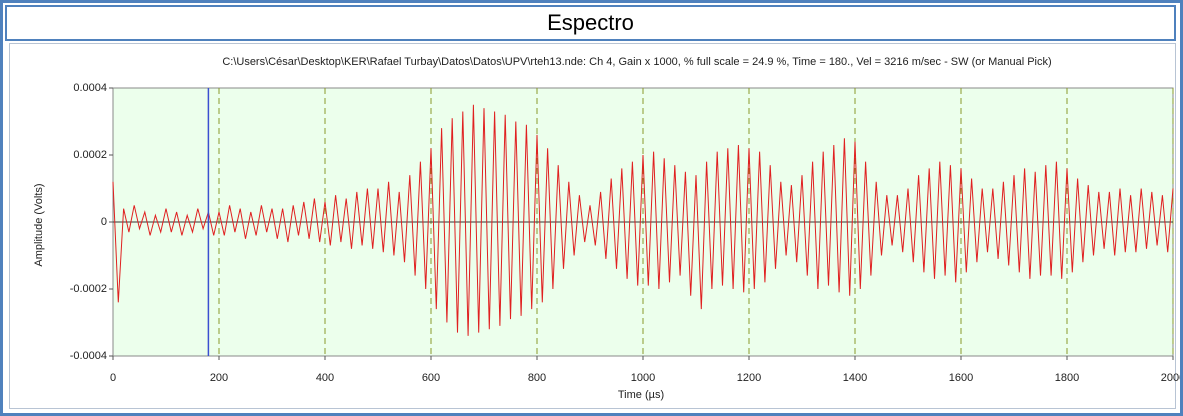 This screenshot has height=416, width=1183. Describe the element at coordinates (113, 378) in the screenshot. I see `x-tick-label: 0` at that location.